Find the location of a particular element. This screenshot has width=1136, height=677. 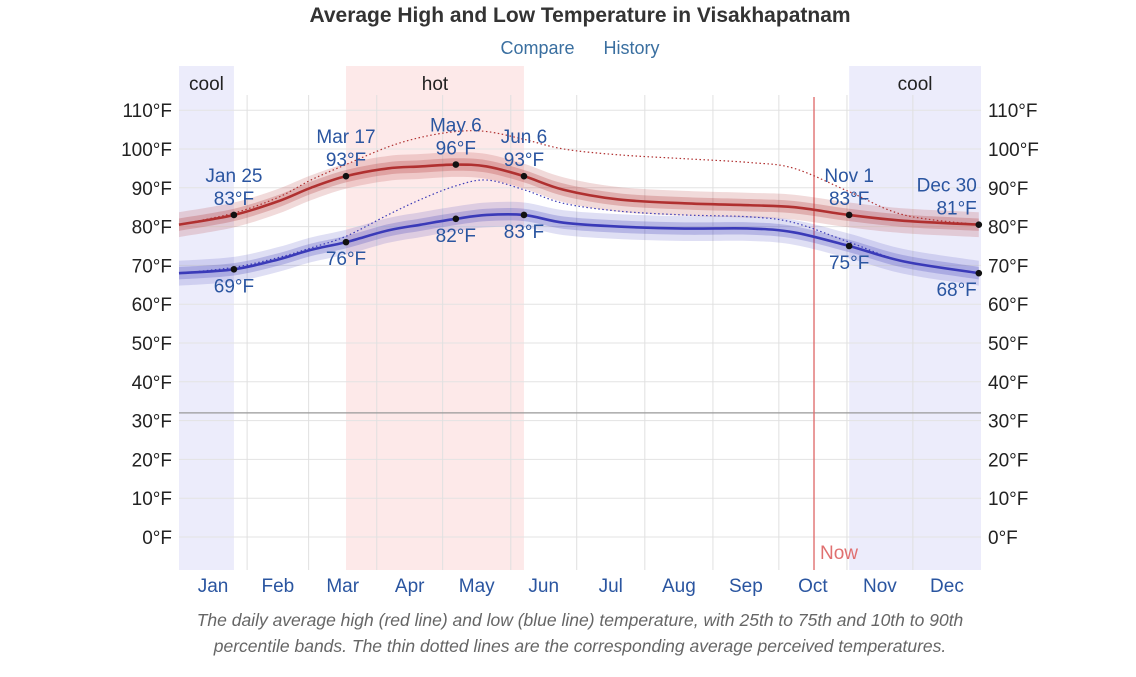

y-tick-label-left: 80°F is located at coordinates (152, 228).